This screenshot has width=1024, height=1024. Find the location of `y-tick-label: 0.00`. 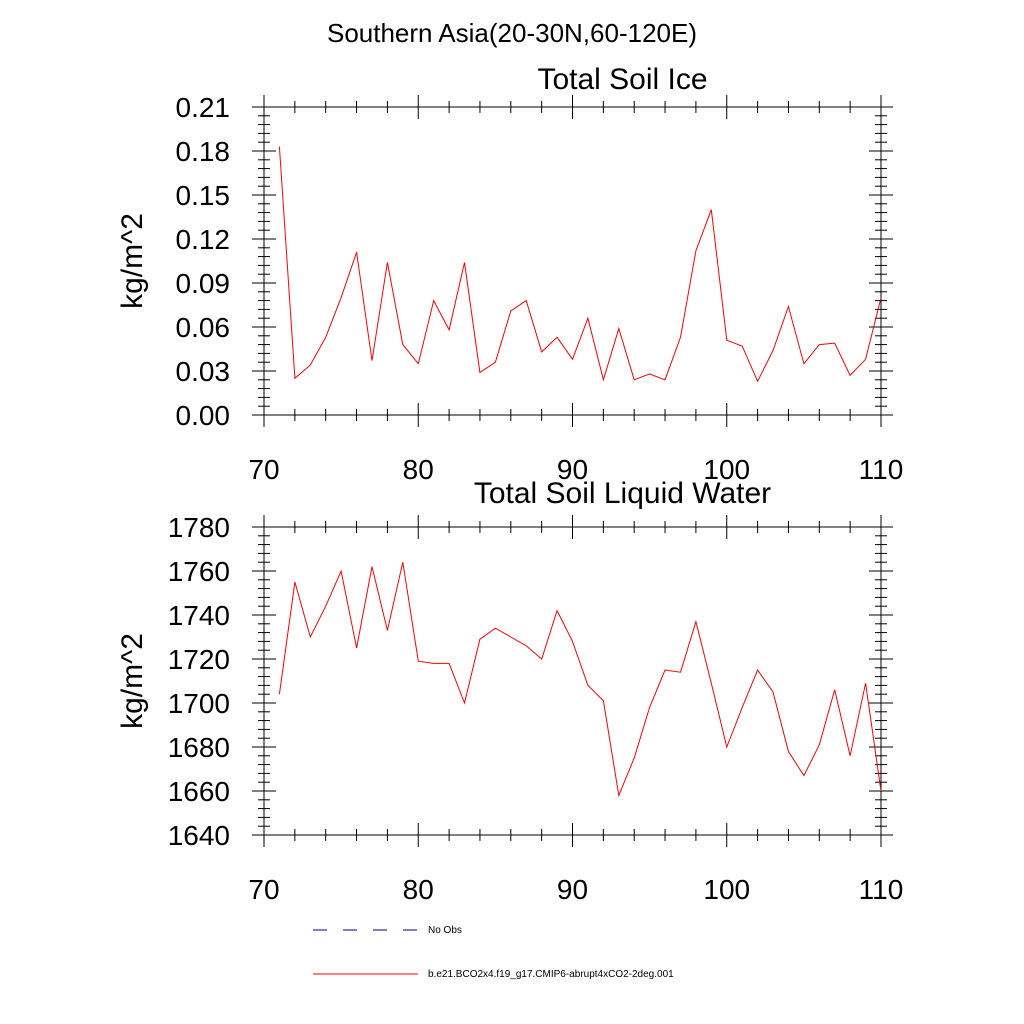

y-tick-label: 0.00 is located at coordinates (203, 415).